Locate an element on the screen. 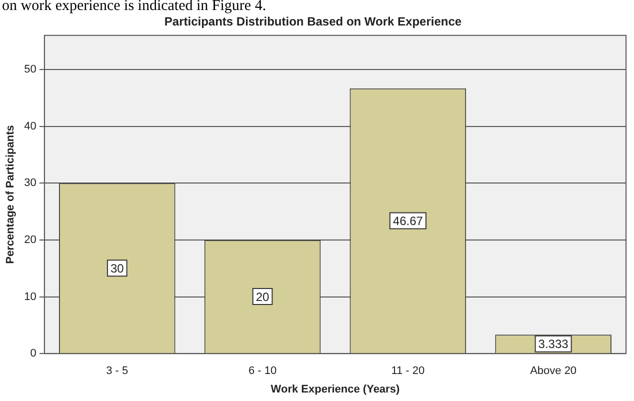 This screenshot has height=401, width=634. data-label: 20 is located at coordinates (263, 297).